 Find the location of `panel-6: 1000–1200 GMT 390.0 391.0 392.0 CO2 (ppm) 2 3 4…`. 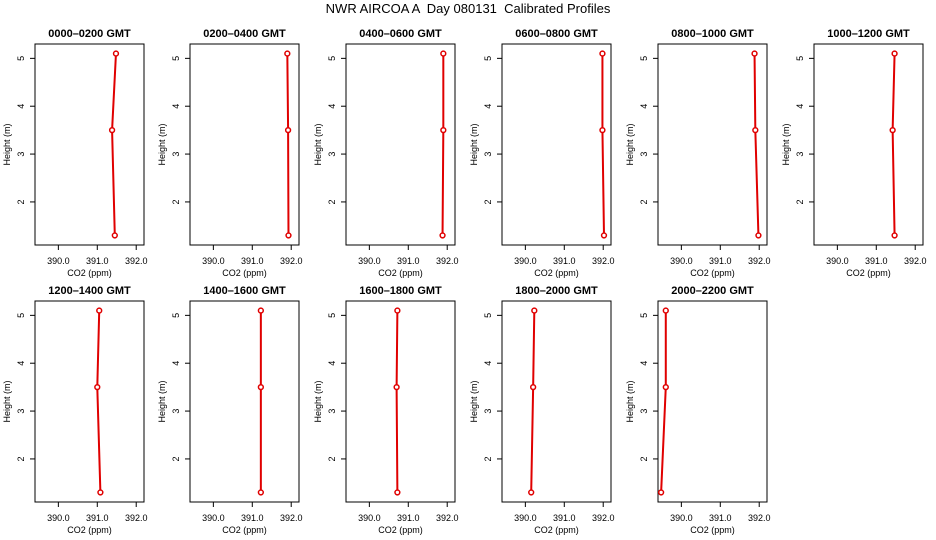

panel-6: 1000–1200 GMT 390.0 391.0 392.0 CO2 (ppm) 2 3 4… is located at coordinates (853, 153).